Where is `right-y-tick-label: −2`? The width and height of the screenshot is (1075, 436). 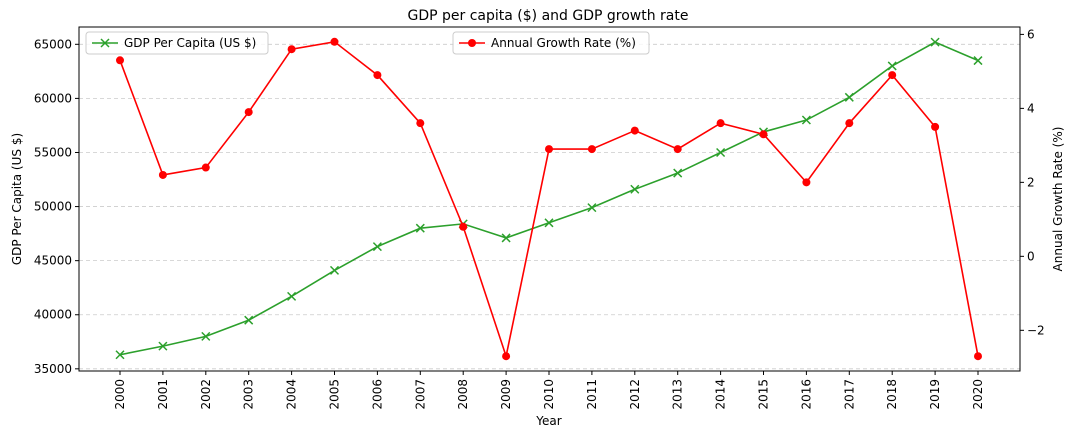
right-y-tick-label: −2 is located at coordinates (1036, 330).